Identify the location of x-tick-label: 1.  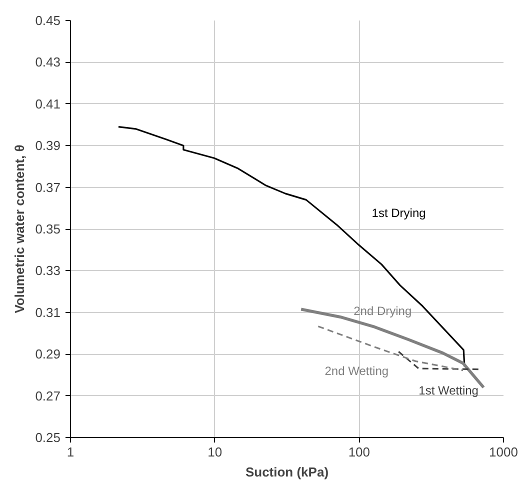
(70, 452).